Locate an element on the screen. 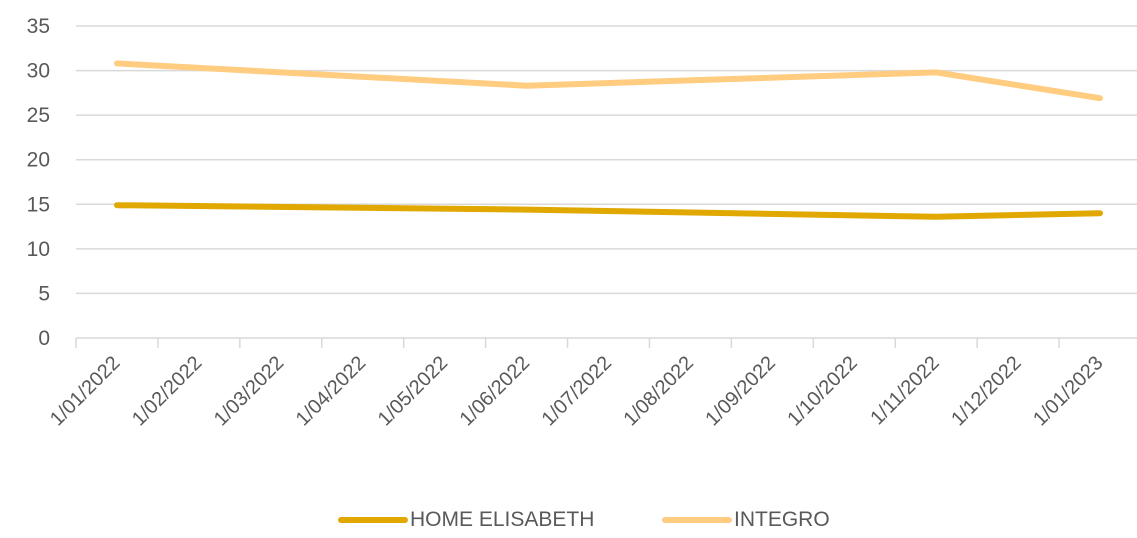 The width and height of the screenshot is (1137, 538). y-tick-label: 35 is located at coordinates (38, 26).